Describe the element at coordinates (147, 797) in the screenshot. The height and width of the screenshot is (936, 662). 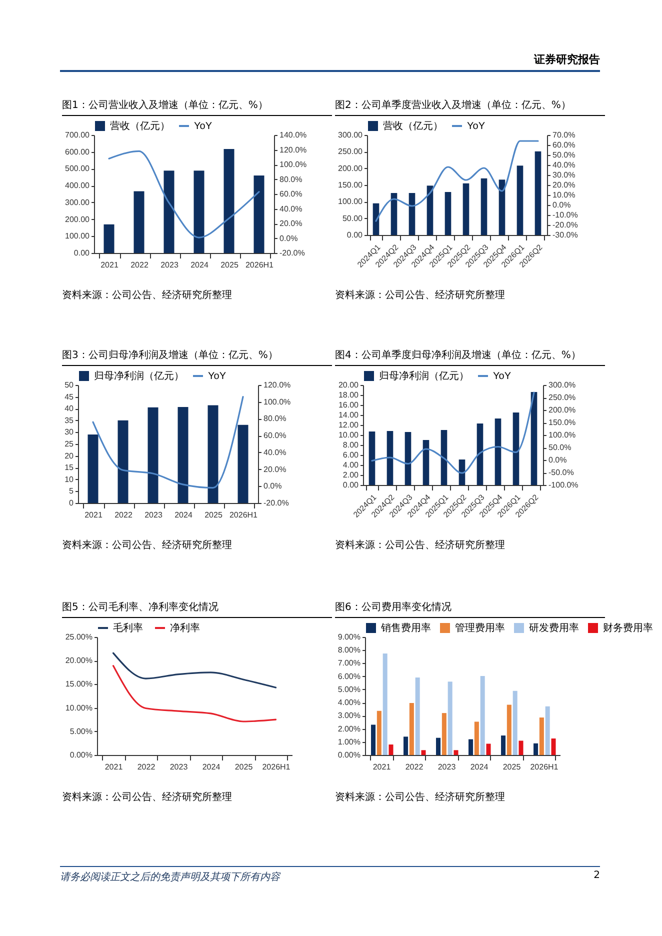
I see `text: 资料来源：公司公告、经济研究所整理` at that location.